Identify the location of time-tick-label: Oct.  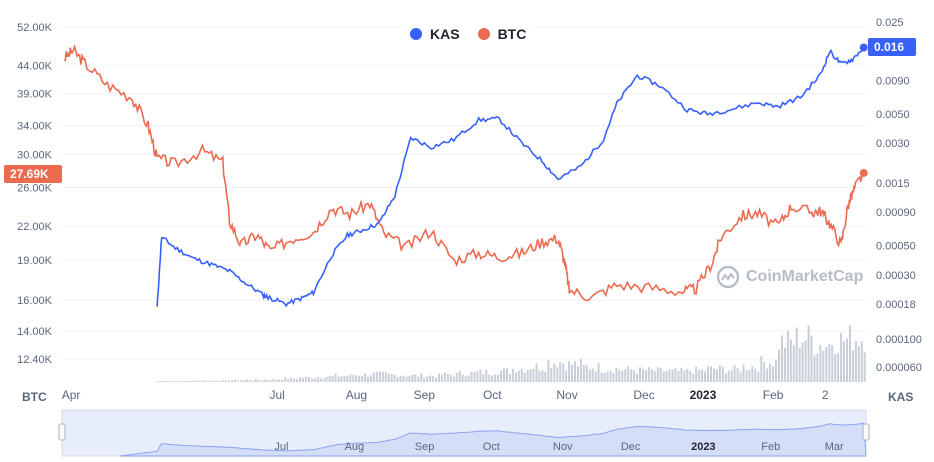
(492, 395).